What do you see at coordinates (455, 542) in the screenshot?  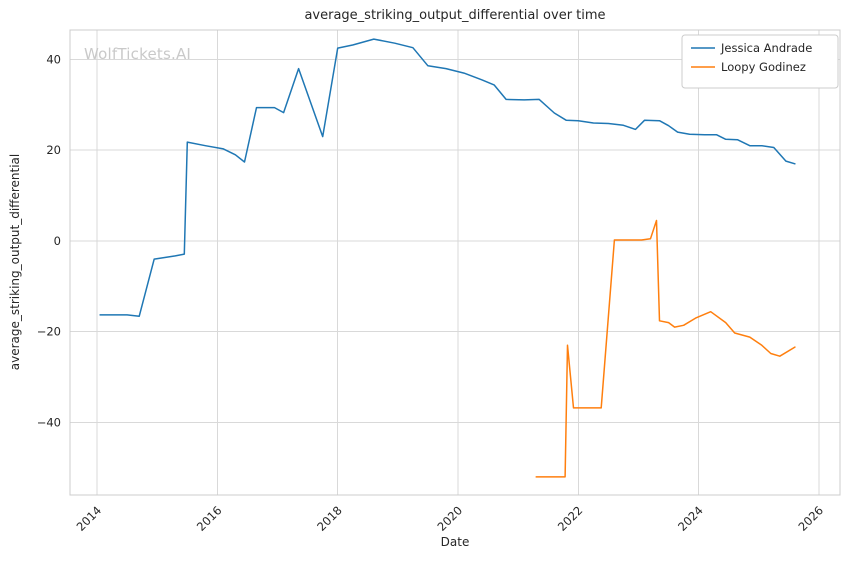 I see `x-axis-label: Date` at bounding box center [455, 542].